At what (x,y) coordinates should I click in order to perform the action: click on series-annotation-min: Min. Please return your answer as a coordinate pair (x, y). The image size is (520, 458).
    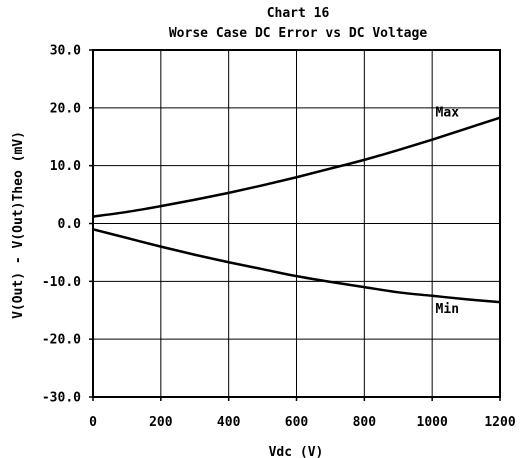
    Looking at the image, I should click on (447, 309).